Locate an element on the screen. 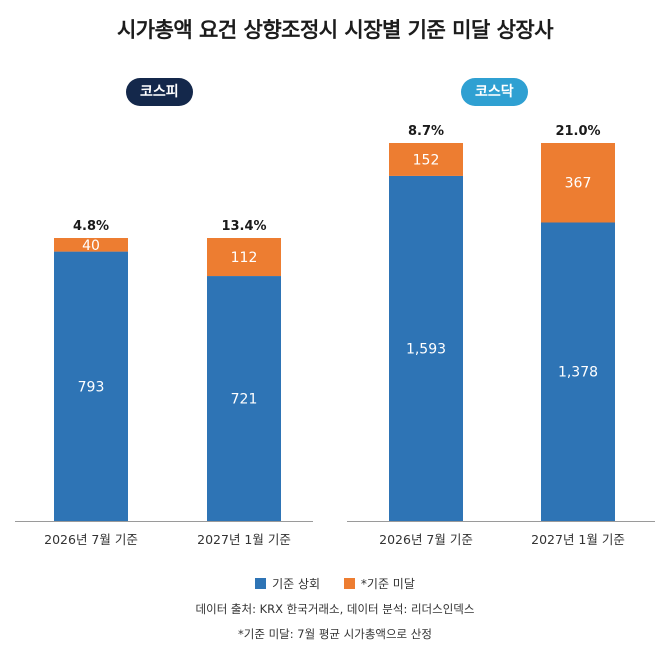  chart-legend: 기준 상회 *기준 미달 is located at coordinates (335, 583).